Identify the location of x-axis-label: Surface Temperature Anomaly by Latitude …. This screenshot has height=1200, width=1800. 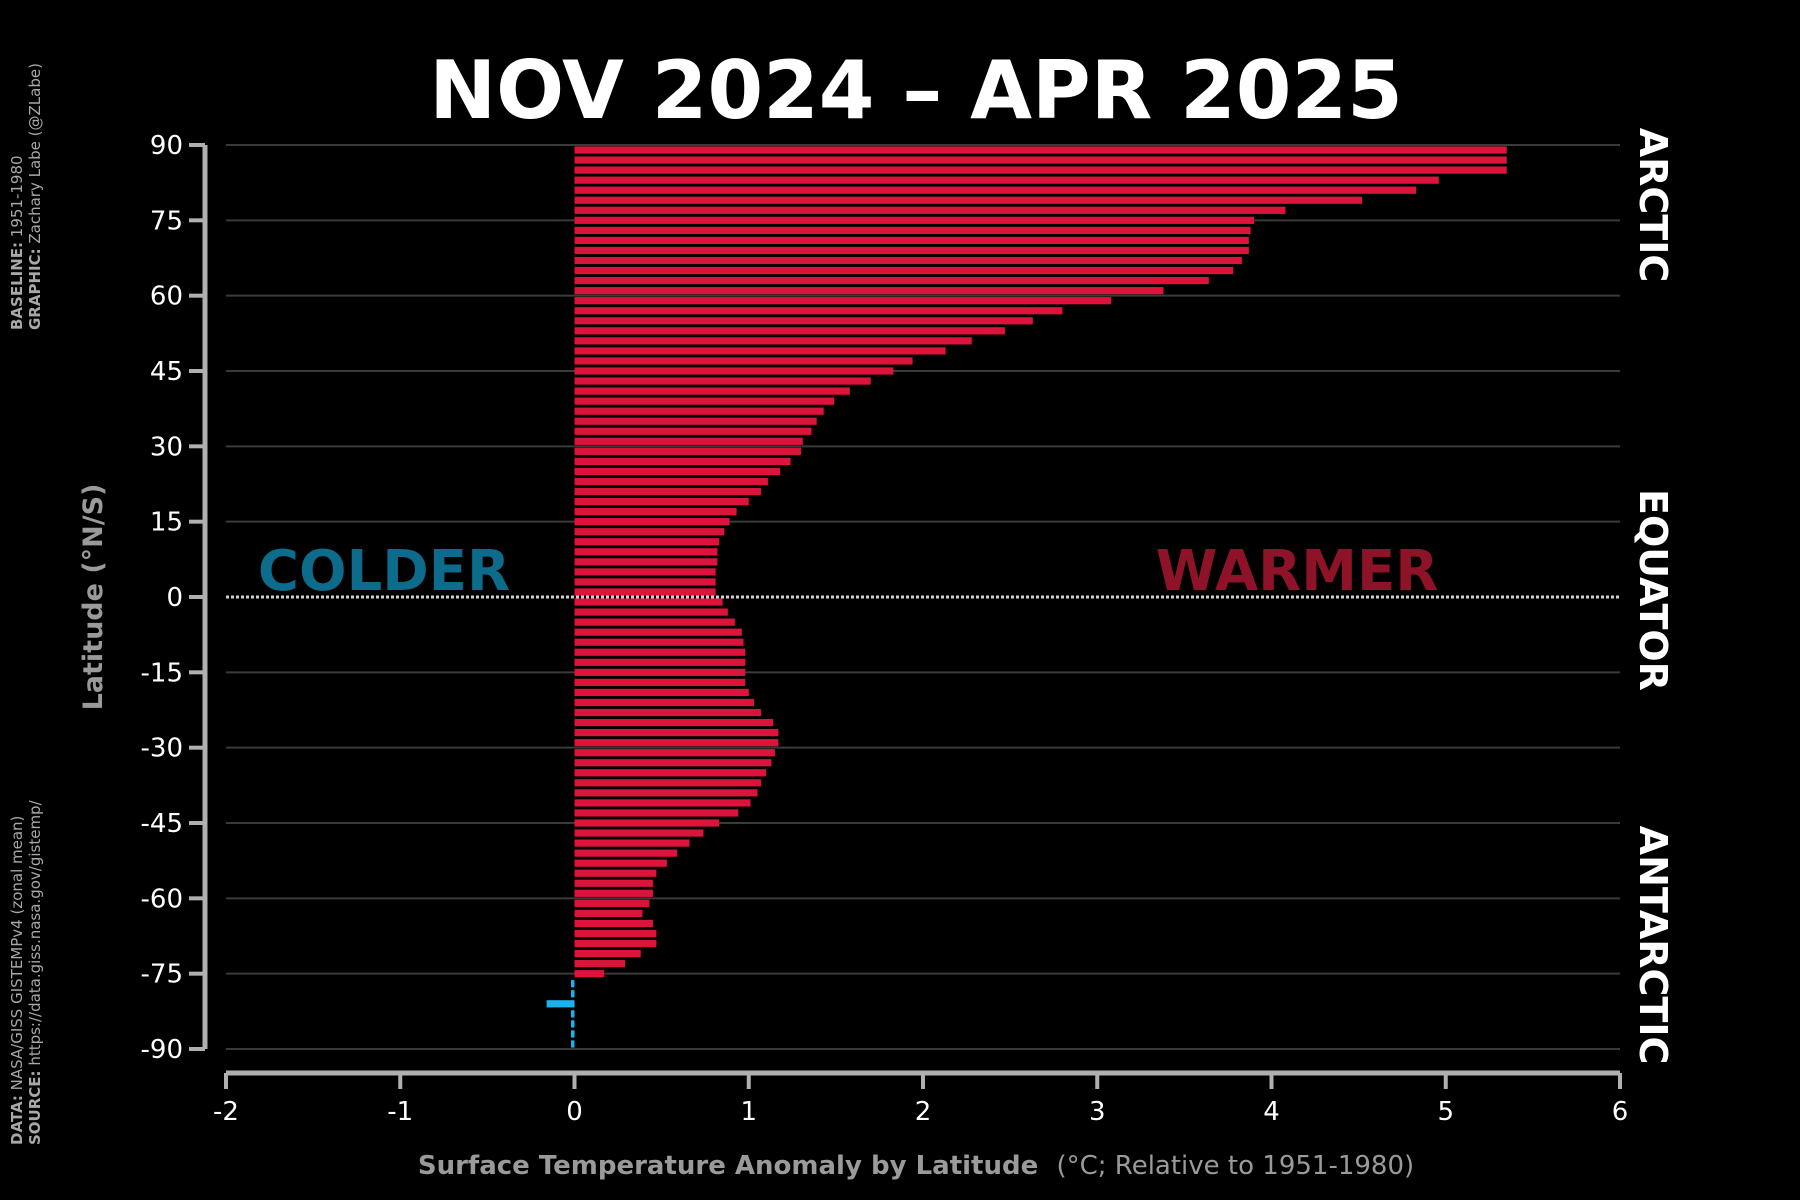
(916, 1166).